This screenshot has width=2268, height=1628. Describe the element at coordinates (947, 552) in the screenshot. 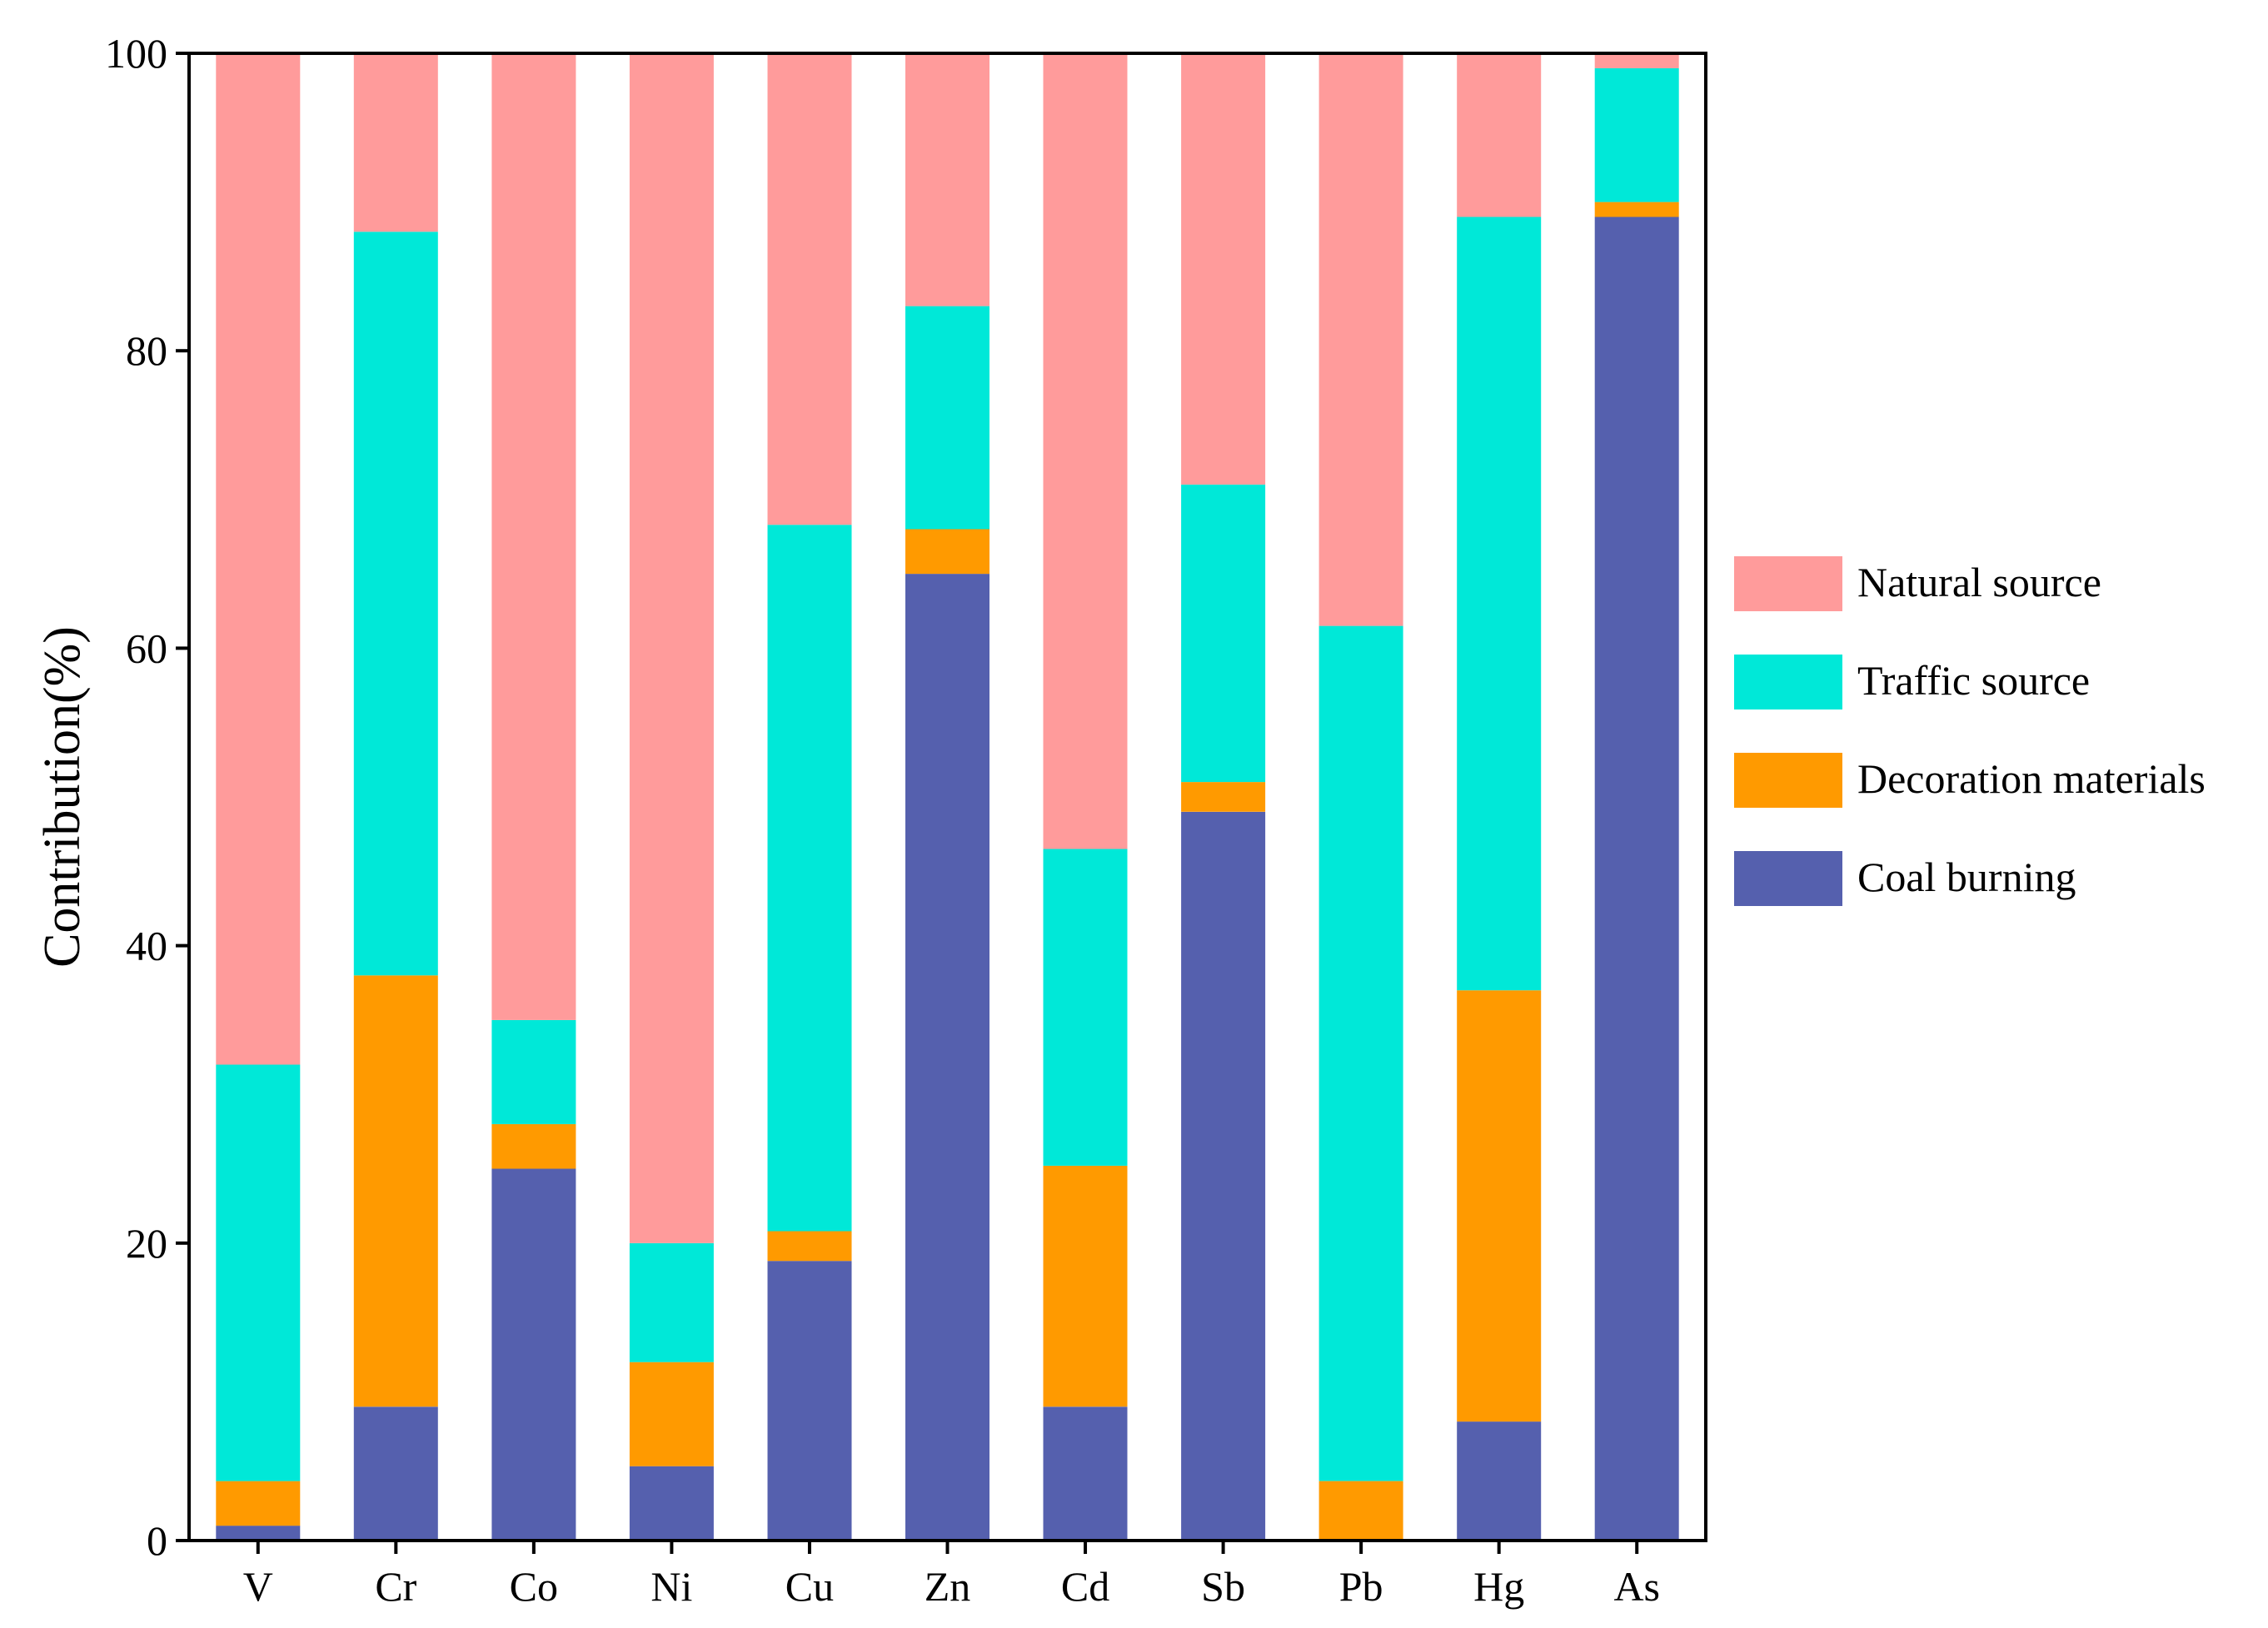

I see `bar-zn-decoration-materials` at that location.